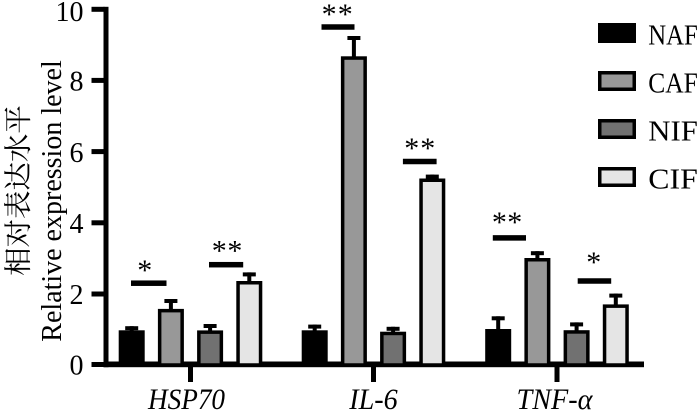  What do you see at coordinates (77, 153) in the screenshot?
I see `svg-text: 6` at bounding box center [77, 153].